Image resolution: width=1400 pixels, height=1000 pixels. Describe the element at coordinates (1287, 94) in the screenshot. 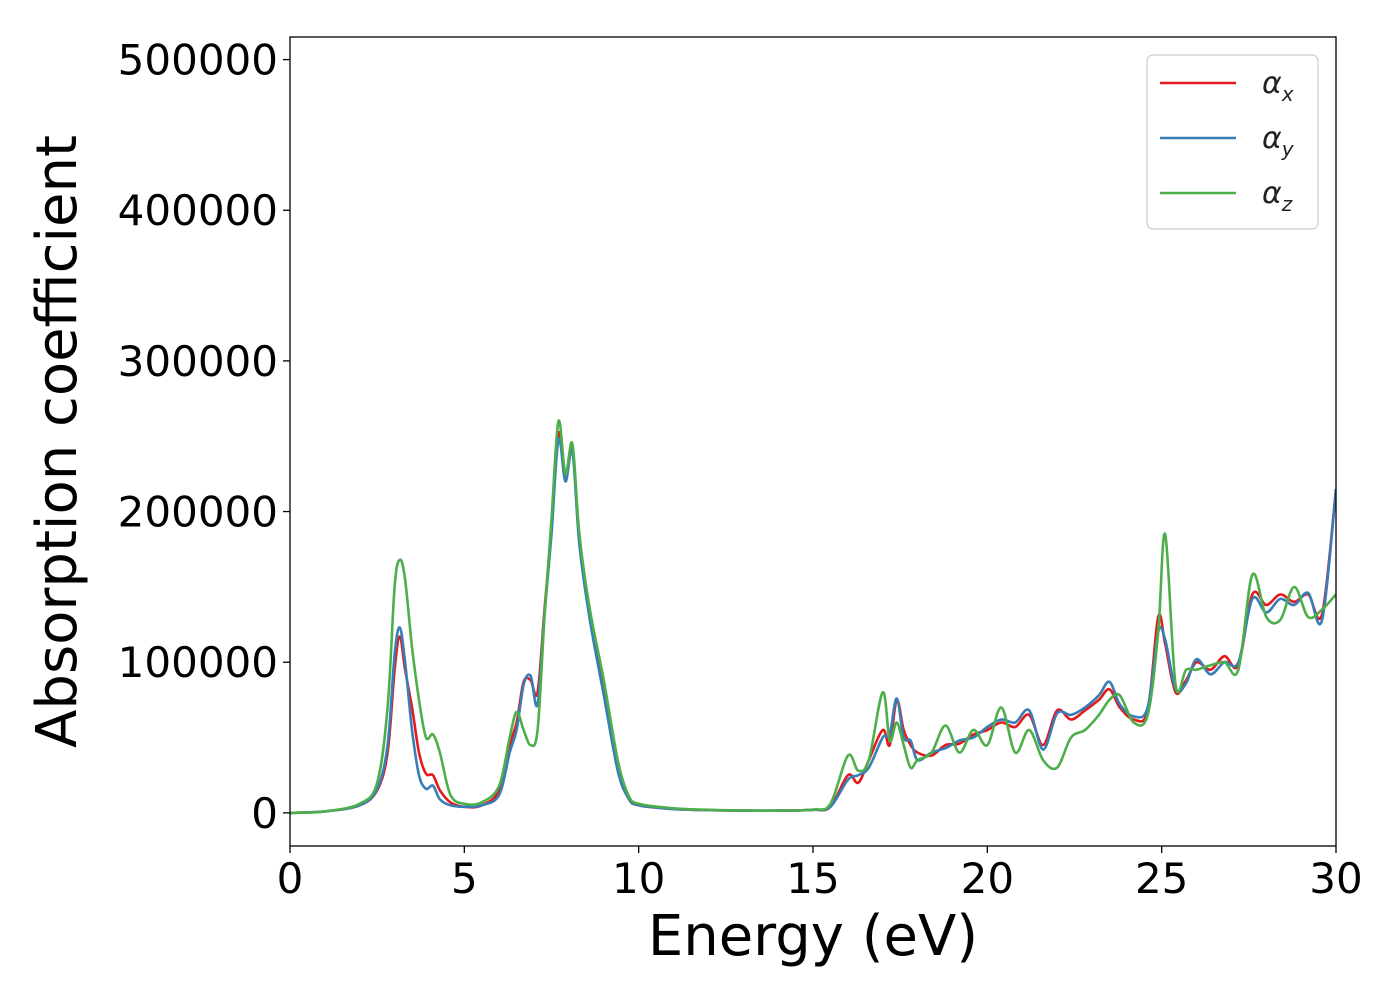

I see `legend-label-subscript: x` at that location.